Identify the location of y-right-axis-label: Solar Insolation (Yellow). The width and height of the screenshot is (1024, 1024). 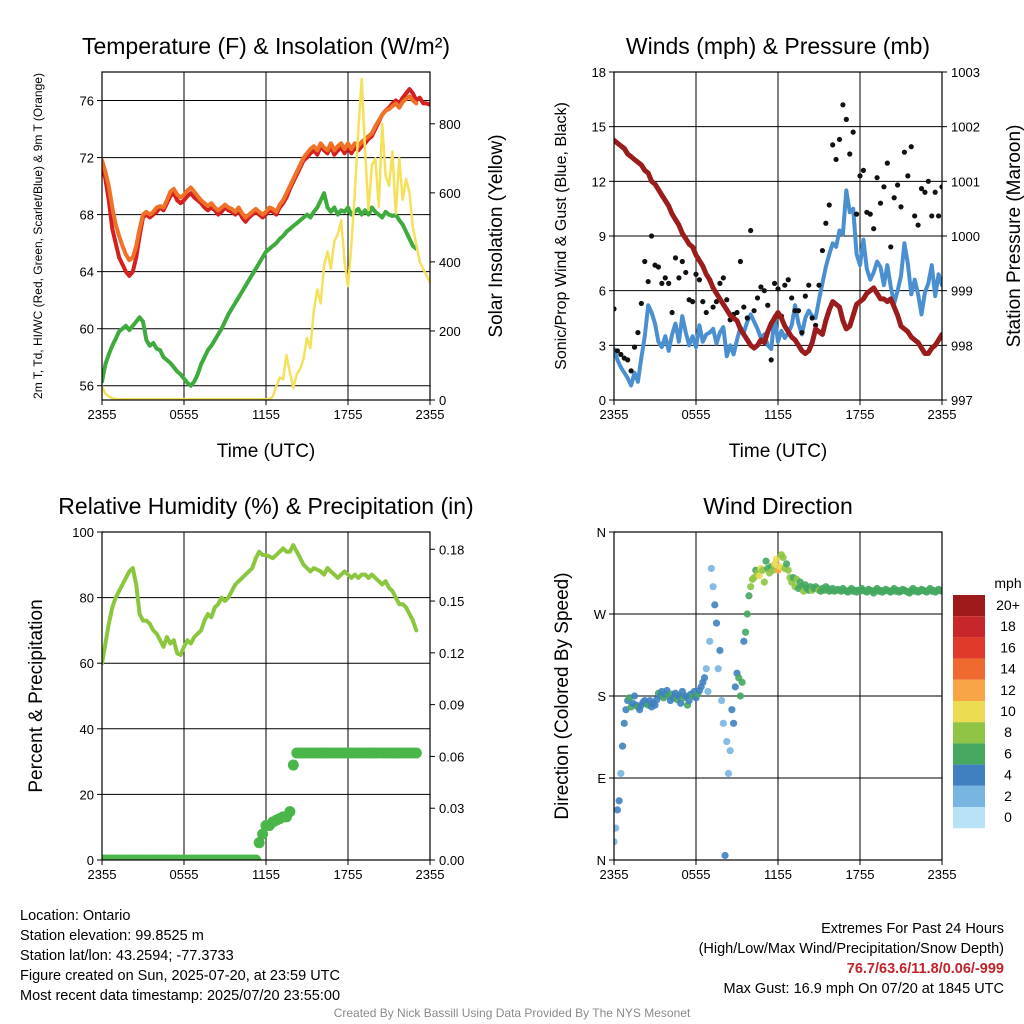
(496, 235).